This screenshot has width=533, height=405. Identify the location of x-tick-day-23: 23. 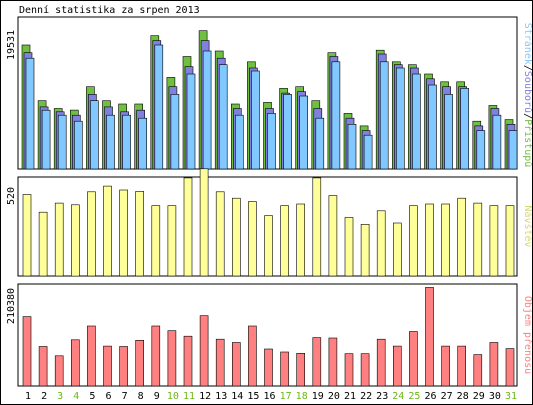
(382, 396).